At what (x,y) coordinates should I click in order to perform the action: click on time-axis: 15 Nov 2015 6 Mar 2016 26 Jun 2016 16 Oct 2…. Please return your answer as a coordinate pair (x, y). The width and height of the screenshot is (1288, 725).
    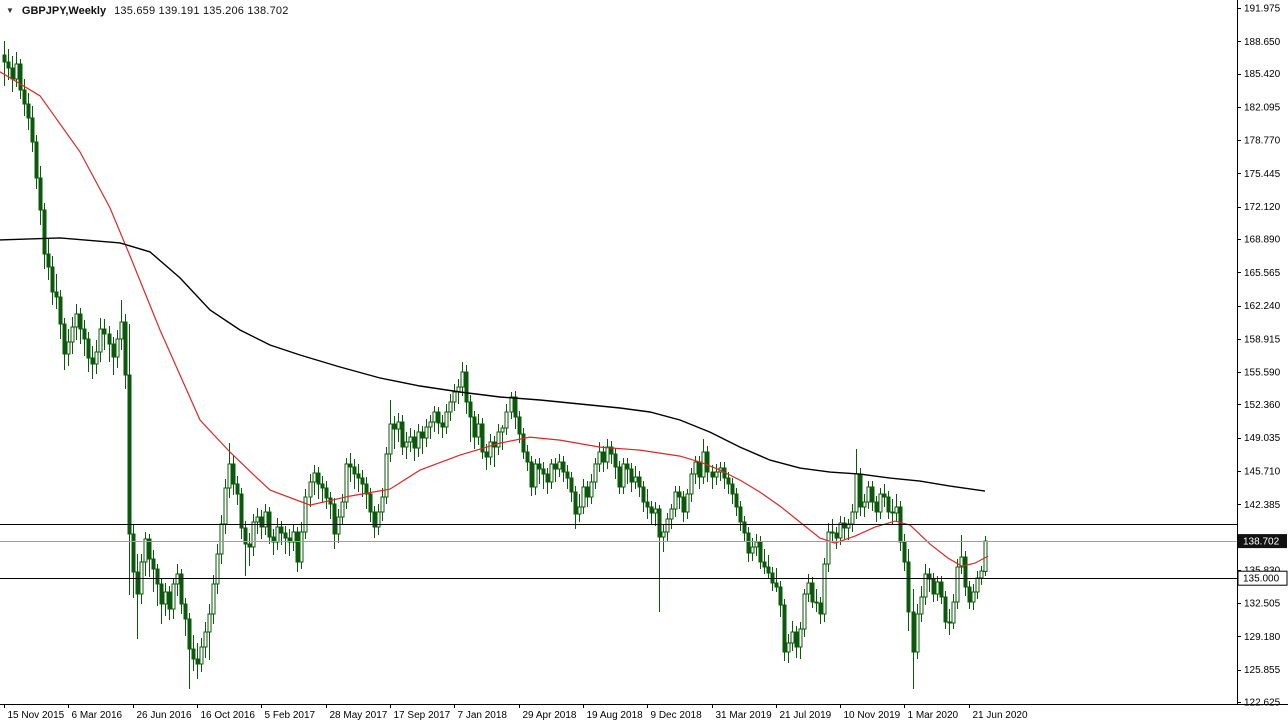
    Looking at the image, I should click on (516, 712).